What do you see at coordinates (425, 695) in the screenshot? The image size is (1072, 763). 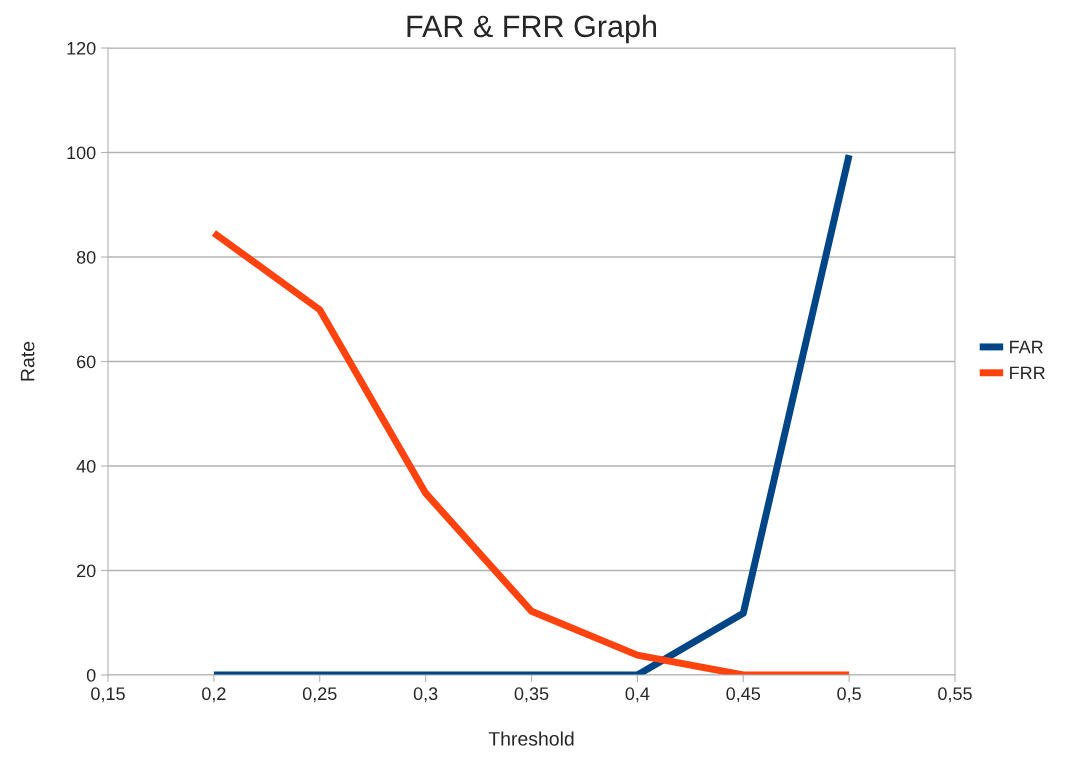 I see `x-tick-label: 0,3` at bounding box center [425, 695].